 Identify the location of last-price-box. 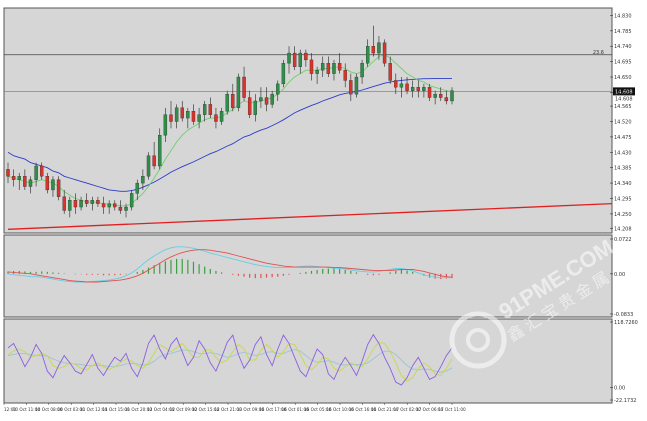
(624, 91).